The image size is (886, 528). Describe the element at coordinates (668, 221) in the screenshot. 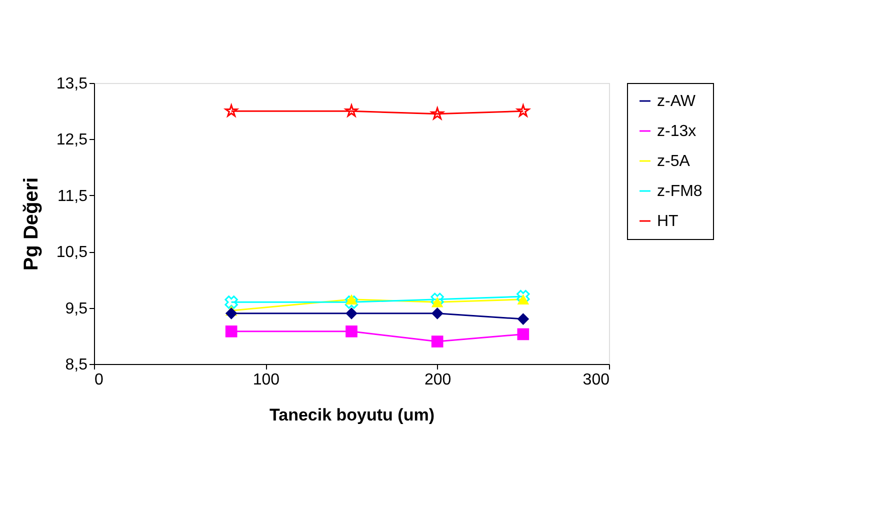

I see `legend-label: HT` at that location.